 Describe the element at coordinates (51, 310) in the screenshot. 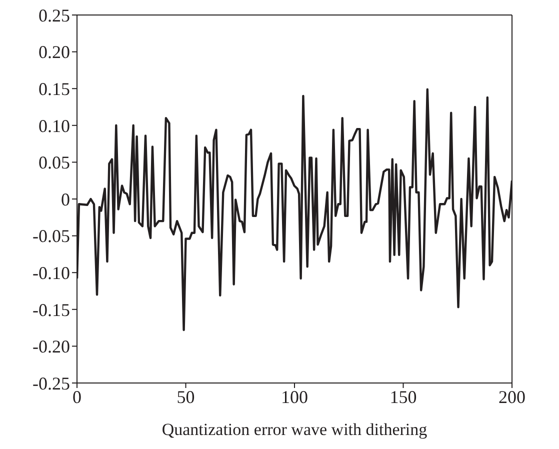

I see `y-tick-label: -0.15` at that location.